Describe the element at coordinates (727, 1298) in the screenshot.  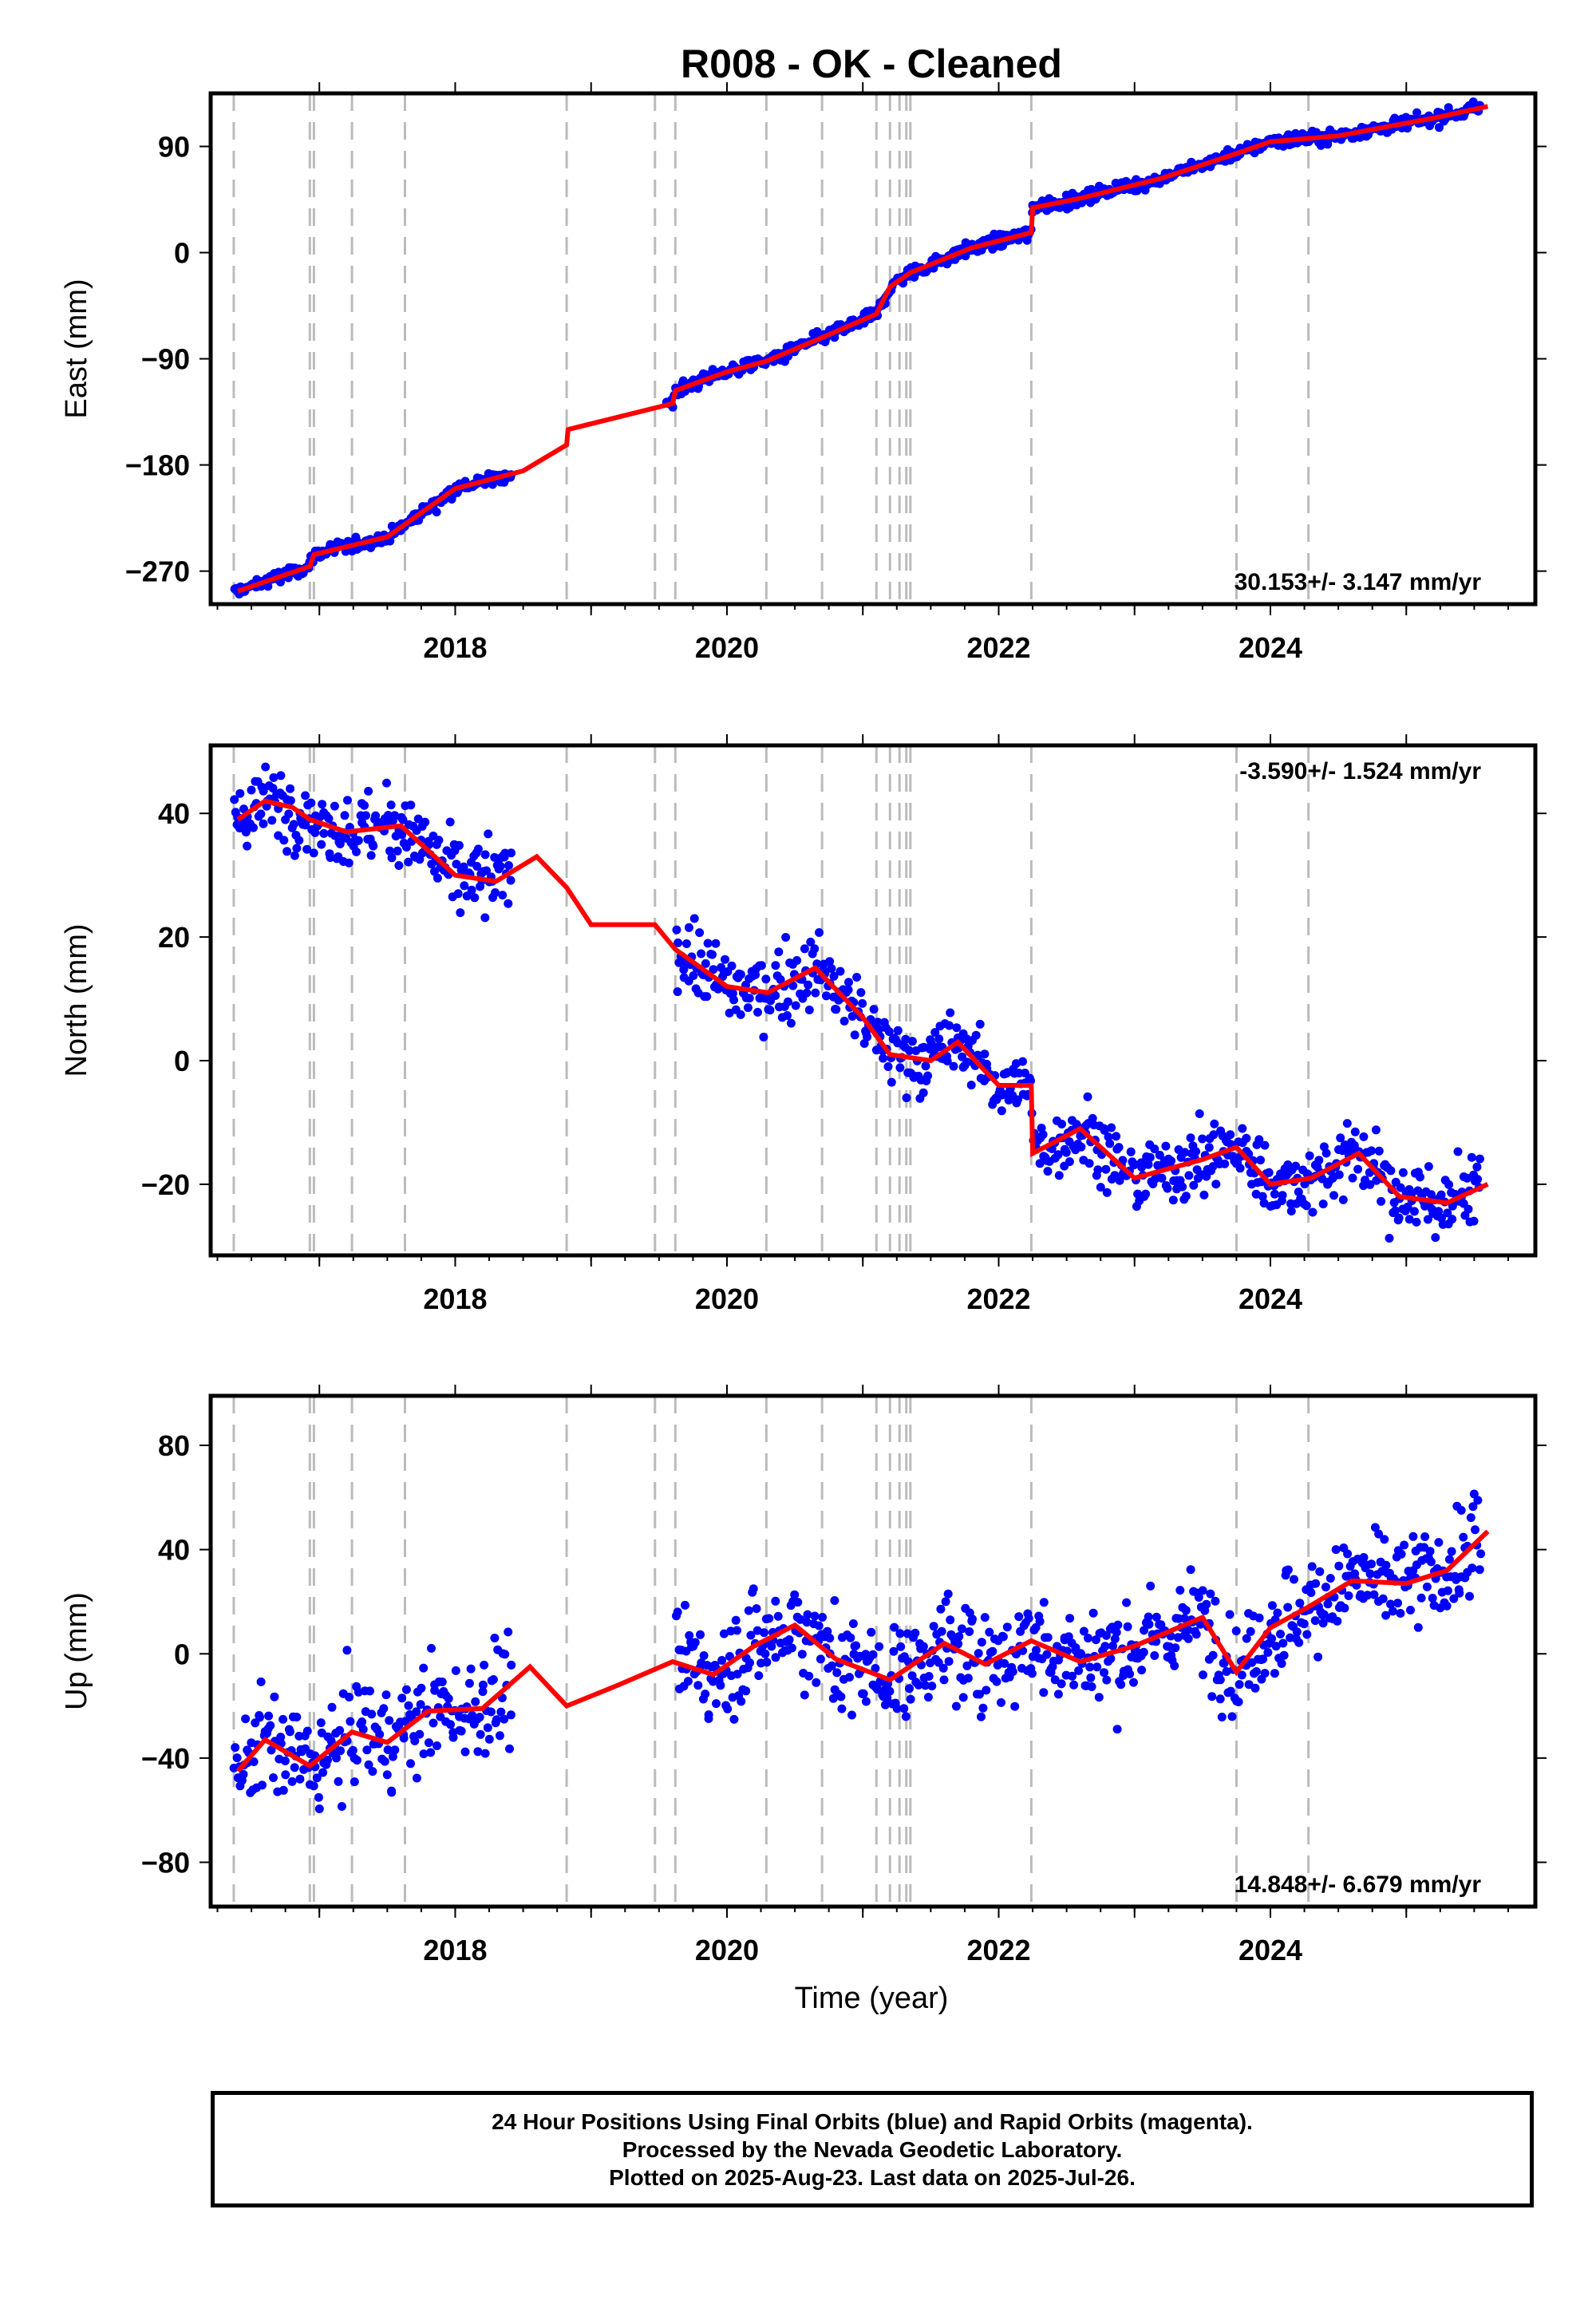
I see `x-tick-label: 2020` at that location.